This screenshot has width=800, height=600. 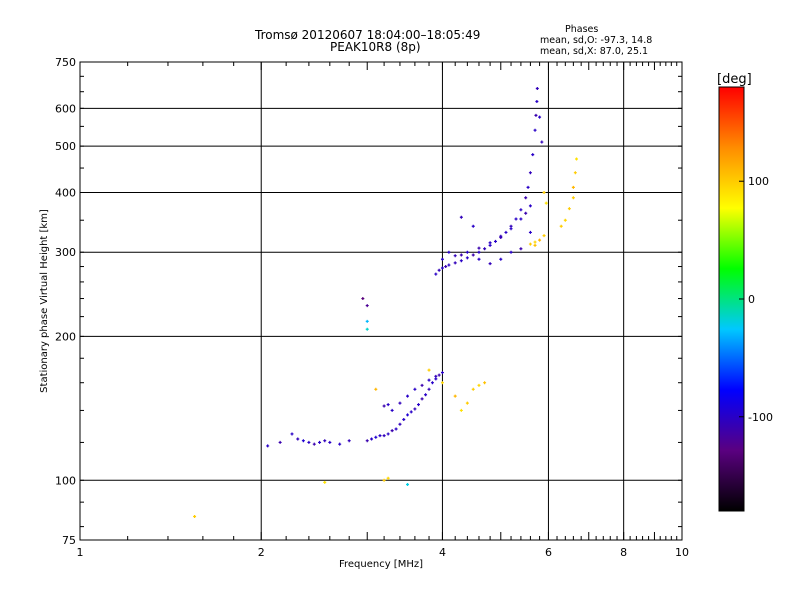 I want to click on y-tick-label: 400, so click(x=65, y=192).